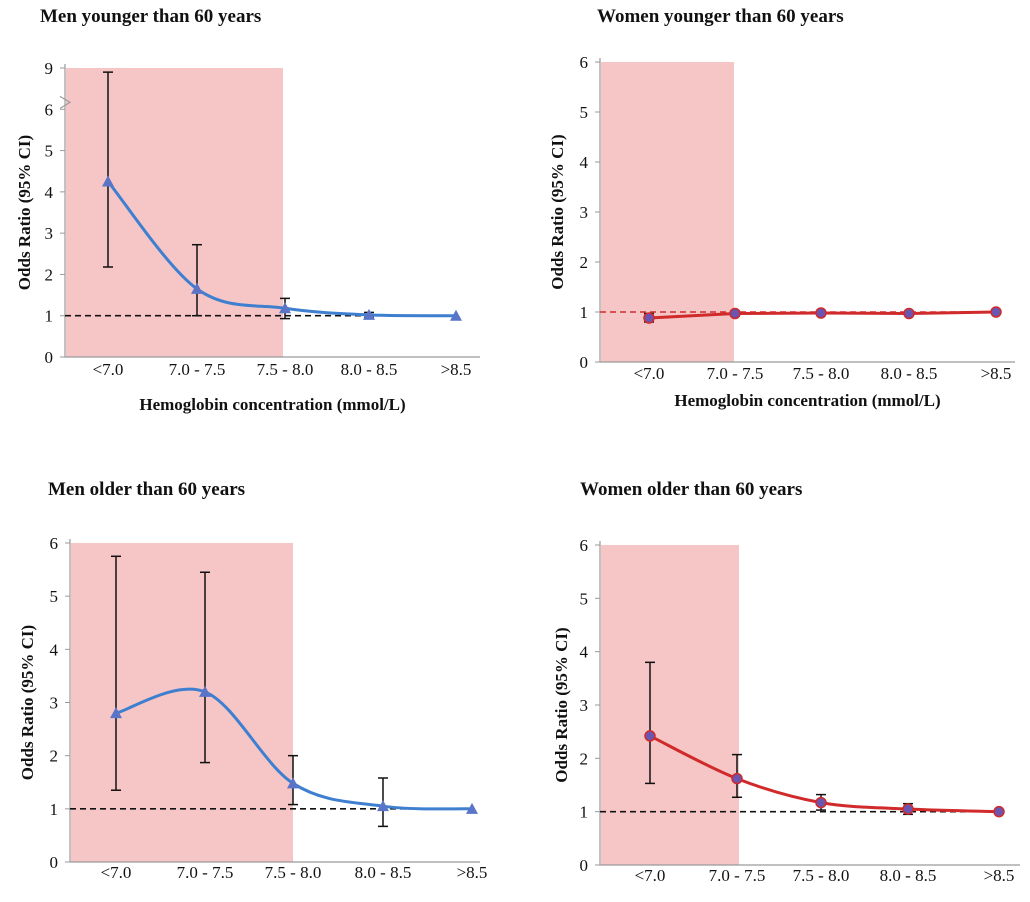 Image resolution: width=1030 pixels, height=902 pixels. Describe the element at coordinates (49, 68) in the screenshot. I see `y-tick-label: 9` at that location.